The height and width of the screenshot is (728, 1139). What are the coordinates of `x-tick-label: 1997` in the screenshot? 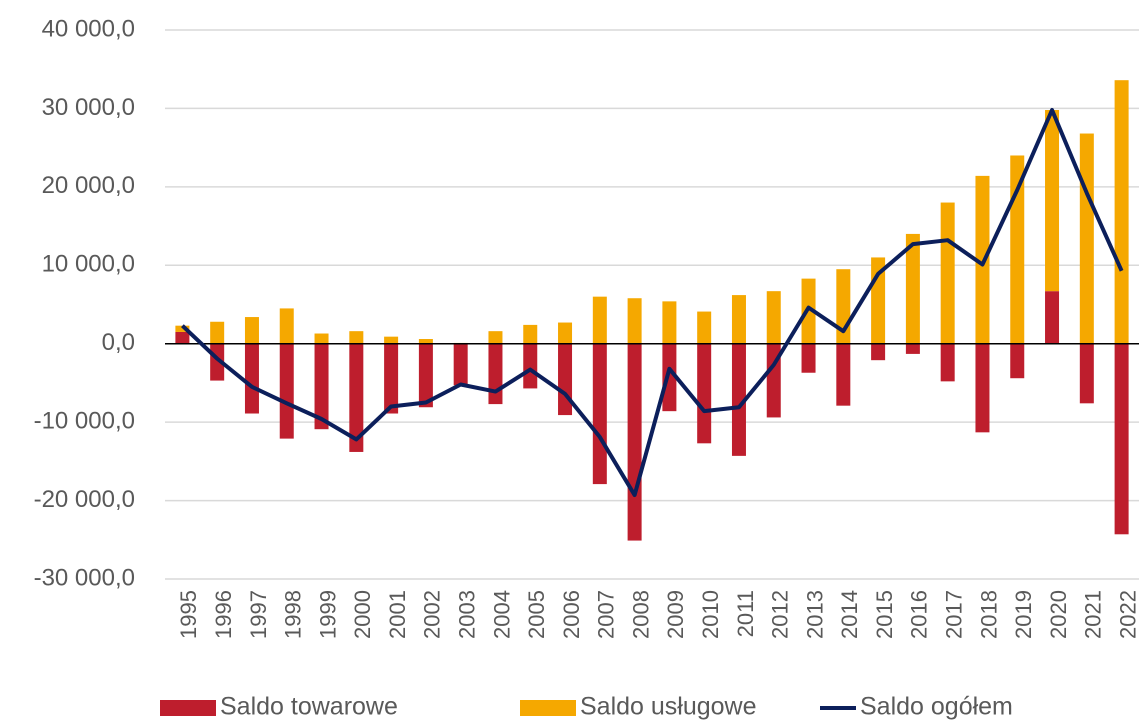 It's located at (258, 614).